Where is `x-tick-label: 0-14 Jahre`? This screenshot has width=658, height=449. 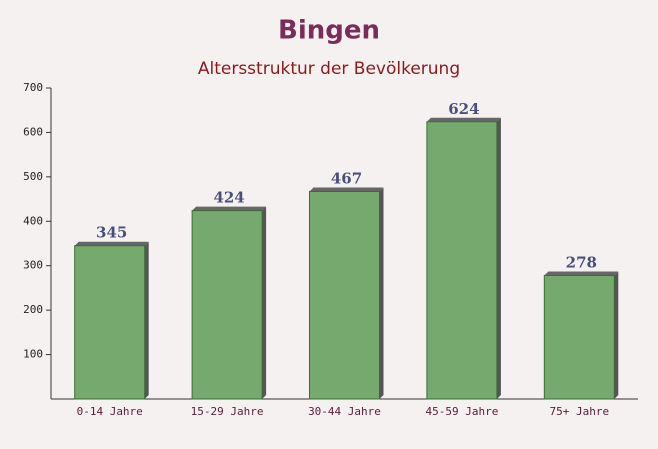 x-tick-label: 0-14 Jahre is located at coordinates (110, 411).